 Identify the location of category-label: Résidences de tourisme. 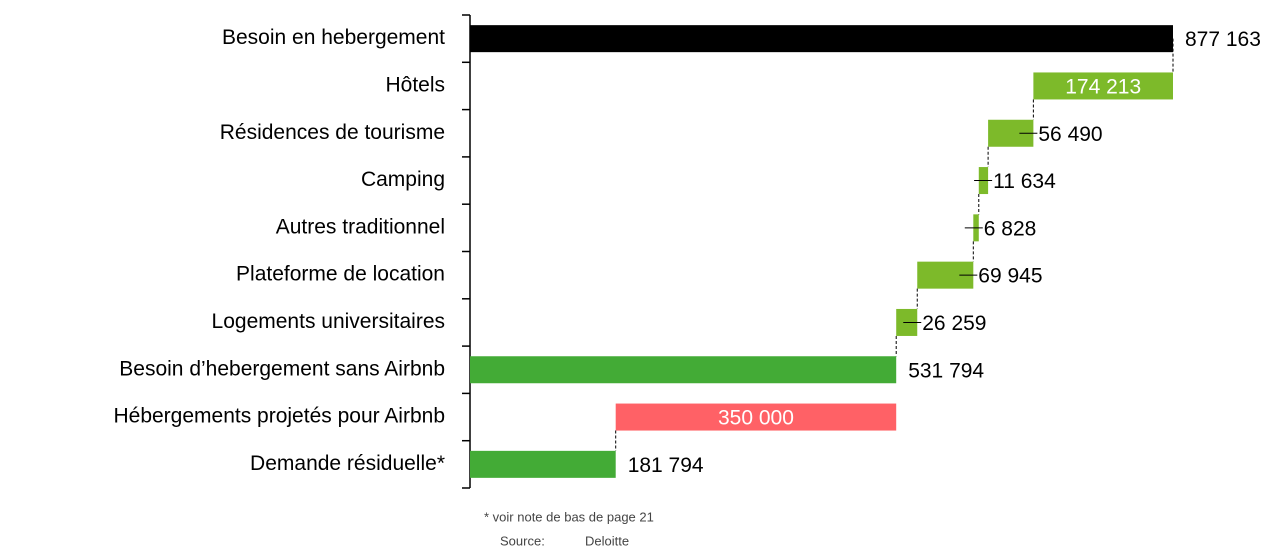
(332, 132).